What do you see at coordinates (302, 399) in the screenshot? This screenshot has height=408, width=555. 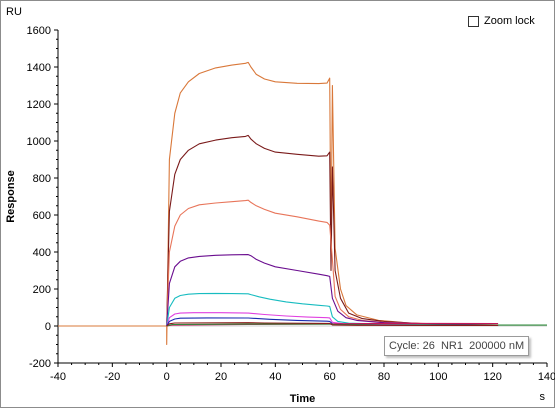 I see `x-axis-title: Time` at bounding box center [302, 399].